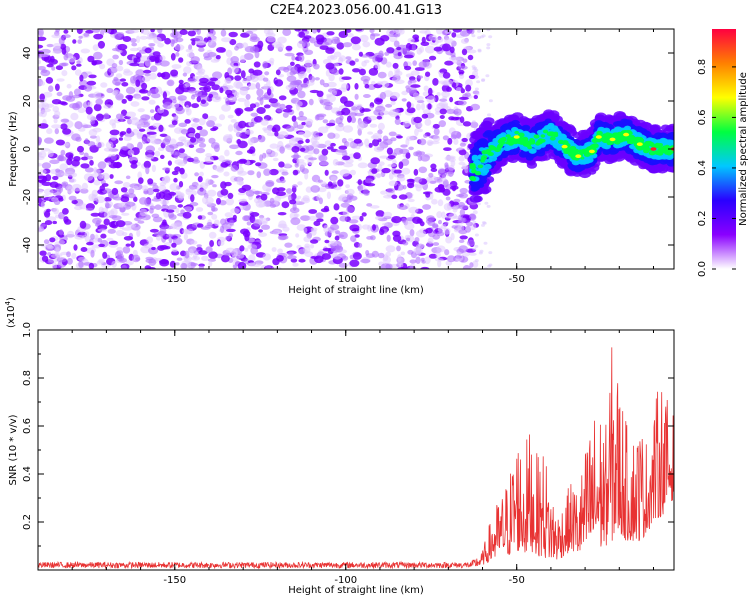 This screenshot has height=600, width=750. I want to click on spectrogram-signal-cell, so click(654, 169).